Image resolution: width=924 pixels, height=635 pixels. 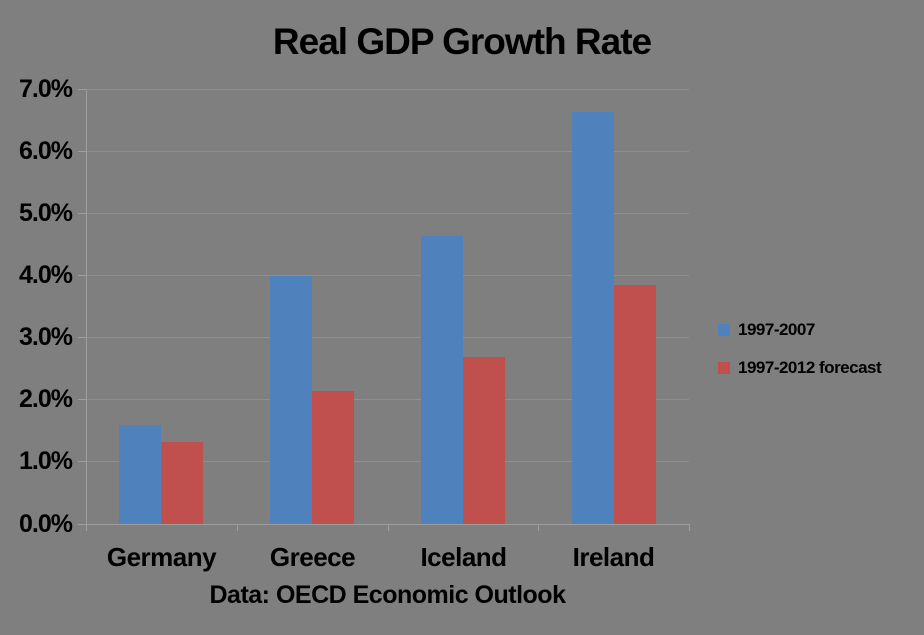 I want to click on y-axis-label: 2.0%, so click(x=46, y=399).